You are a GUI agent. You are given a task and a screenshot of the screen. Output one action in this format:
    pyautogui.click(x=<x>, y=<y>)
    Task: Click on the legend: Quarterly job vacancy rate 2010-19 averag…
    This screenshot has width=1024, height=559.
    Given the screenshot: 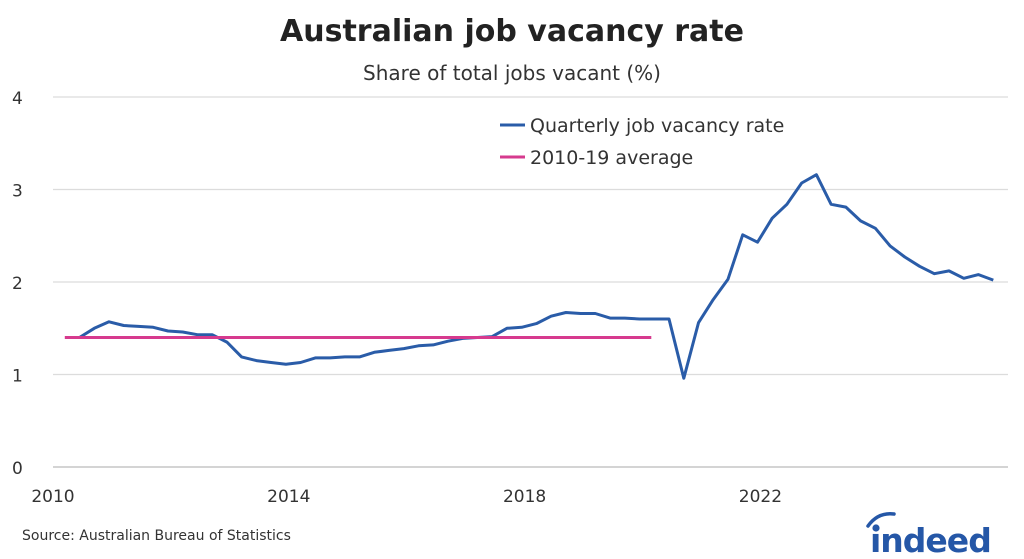 What is the action you would take?
    pyautogui.click(x=642, y=142)
    